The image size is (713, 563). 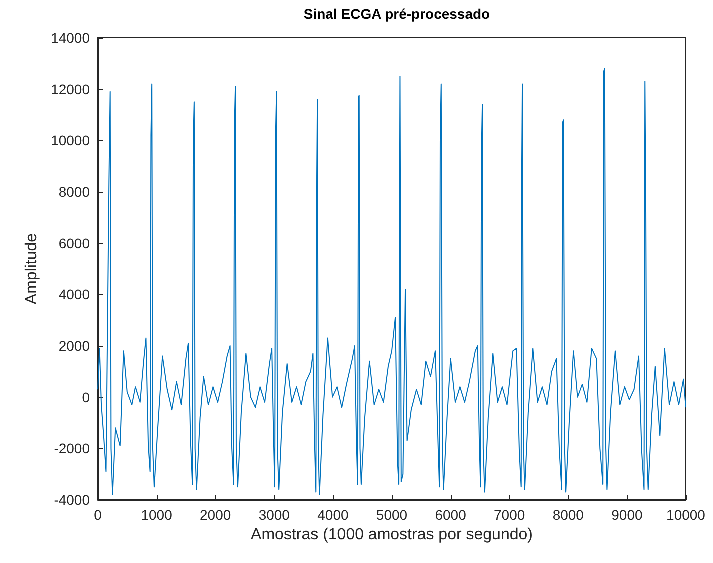 What do you see at coordinates (392, 535) in the screenshot?
I see `x-axis-title: Amostras (1000 amostras por segundo)` at bounding box center [392, 535].